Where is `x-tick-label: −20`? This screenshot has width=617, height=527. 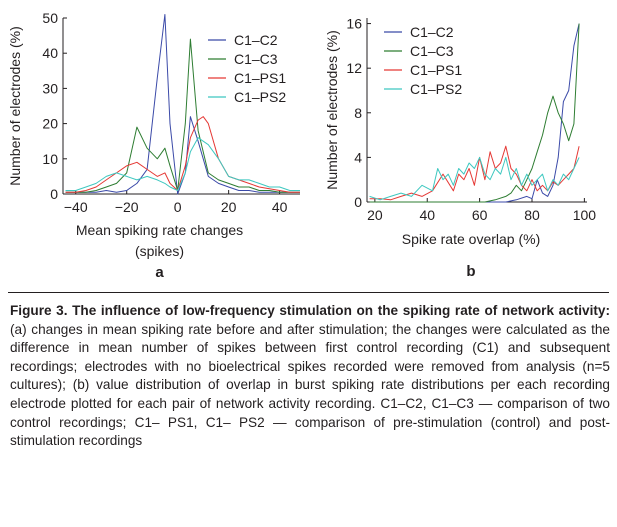
x-tick-label: −20 is located at coordinates (127, 207).